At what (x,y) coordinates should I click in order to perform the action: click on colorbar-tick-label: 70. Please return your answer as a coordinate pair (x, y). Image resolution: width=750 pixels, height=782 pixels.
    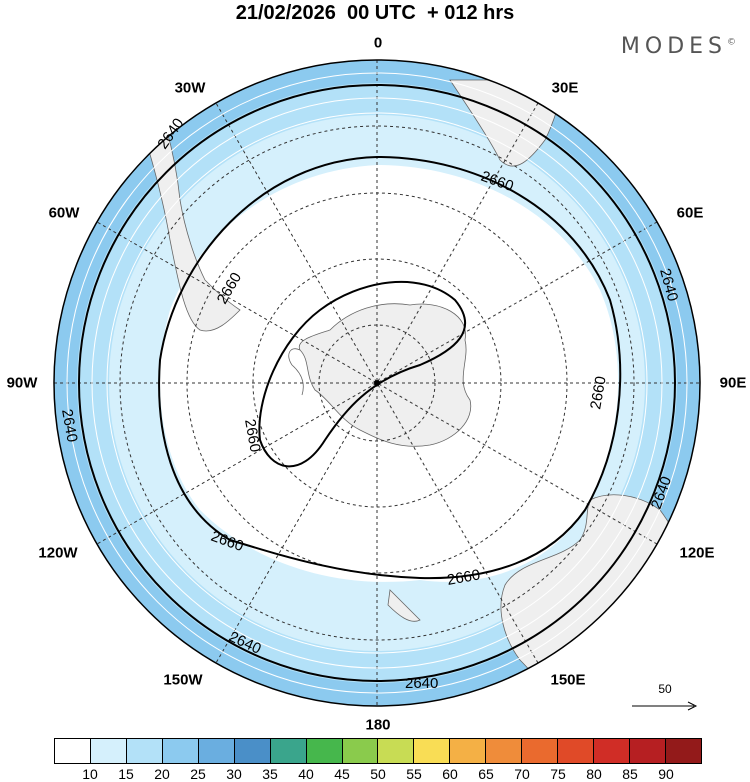
    Looking at the image, I should click on (522, 774).